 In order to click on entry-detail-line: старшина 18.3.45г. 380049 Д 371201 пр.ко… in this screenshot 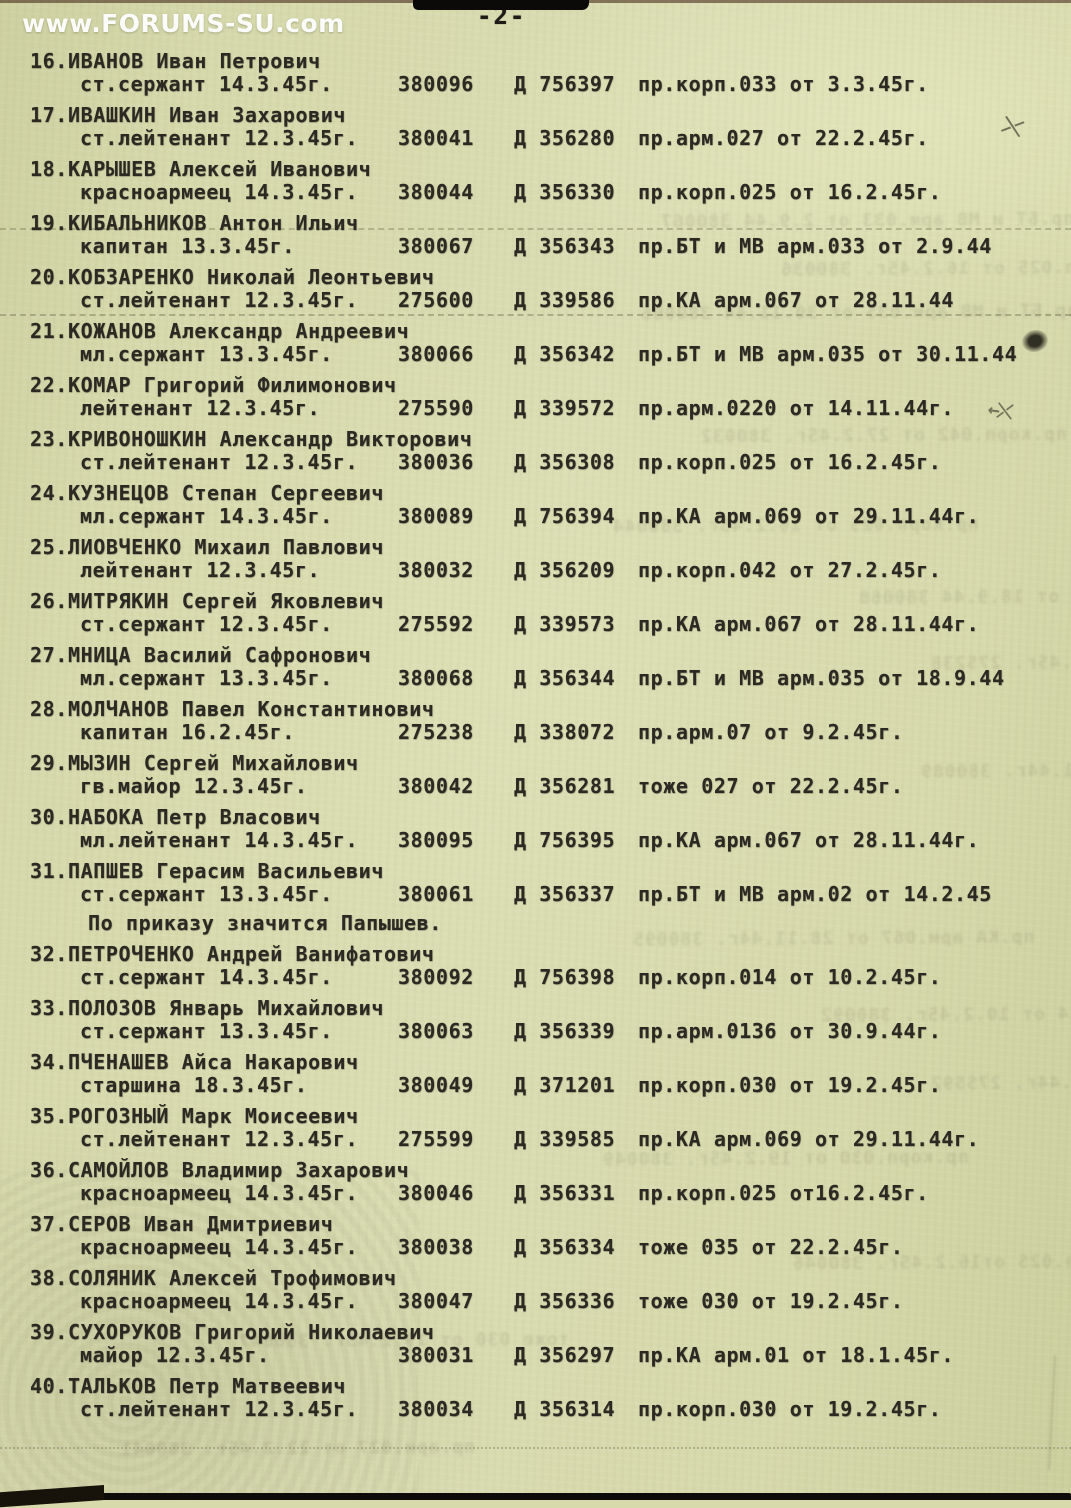, I will do `click(535, 1085)`.